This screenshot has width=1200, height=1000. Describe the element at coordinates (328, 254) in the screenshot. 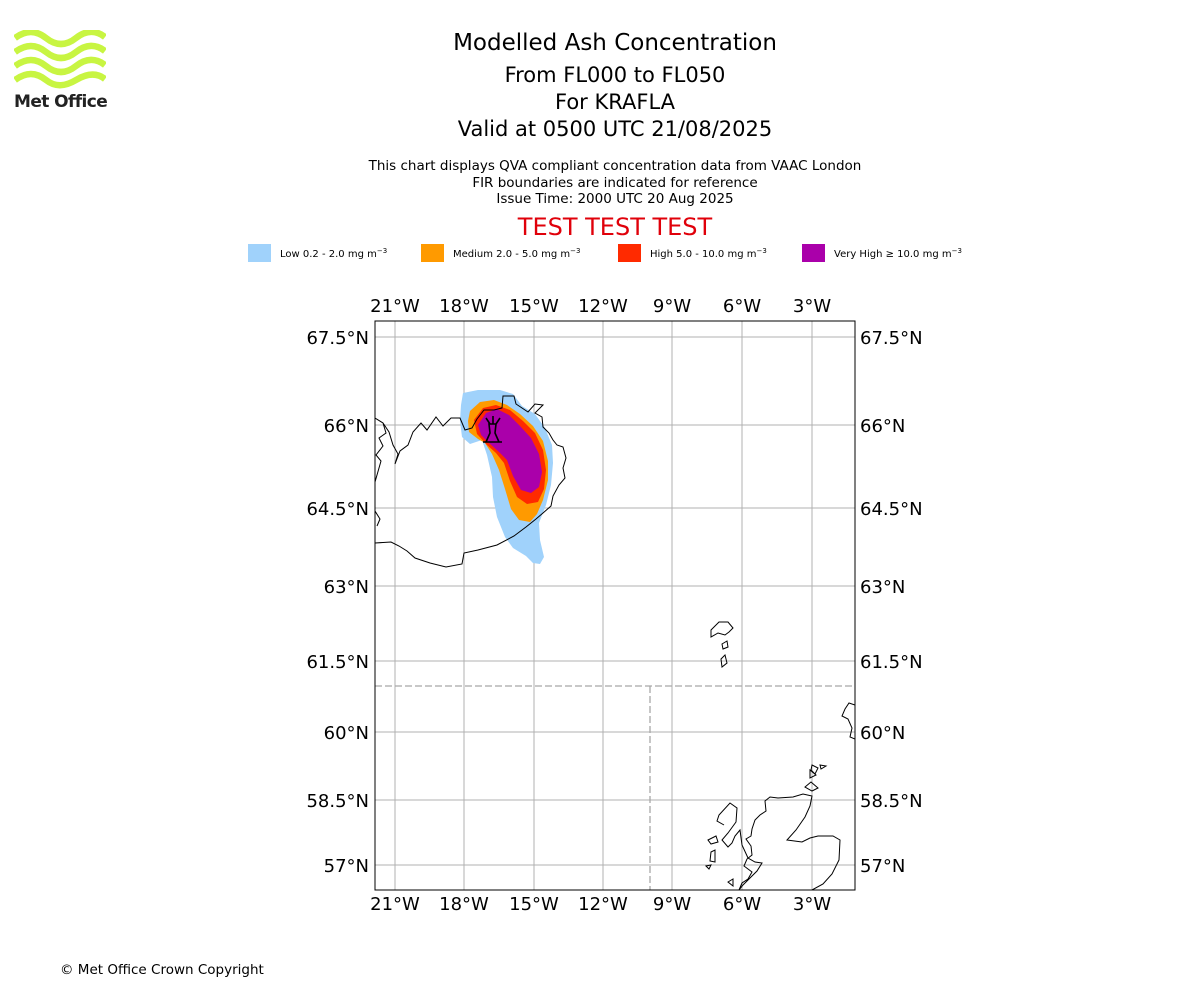

I see `legend-label-low: Low 0.2 - 2.0 mg m` at that location.